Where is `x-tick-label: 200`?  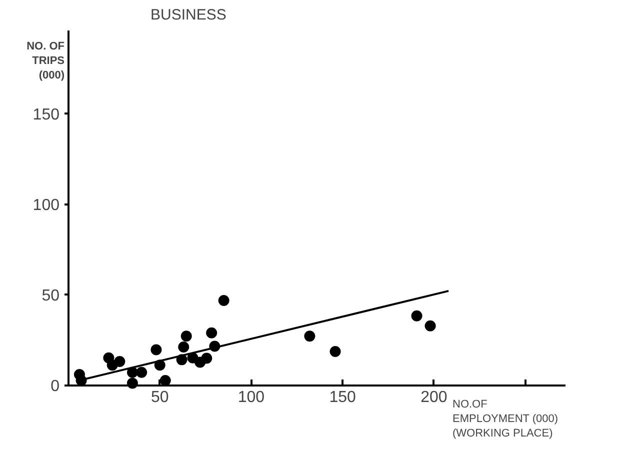
x-tick-label: 200 is located at coordinates (434, 397).